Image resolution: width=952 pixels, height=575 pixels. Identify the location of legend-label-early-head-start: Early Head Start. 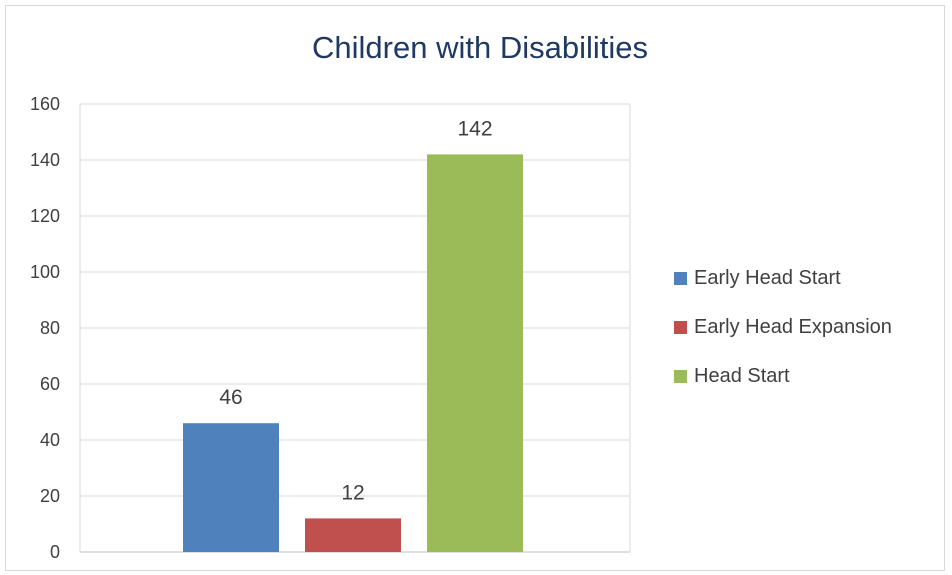
(767, 277).